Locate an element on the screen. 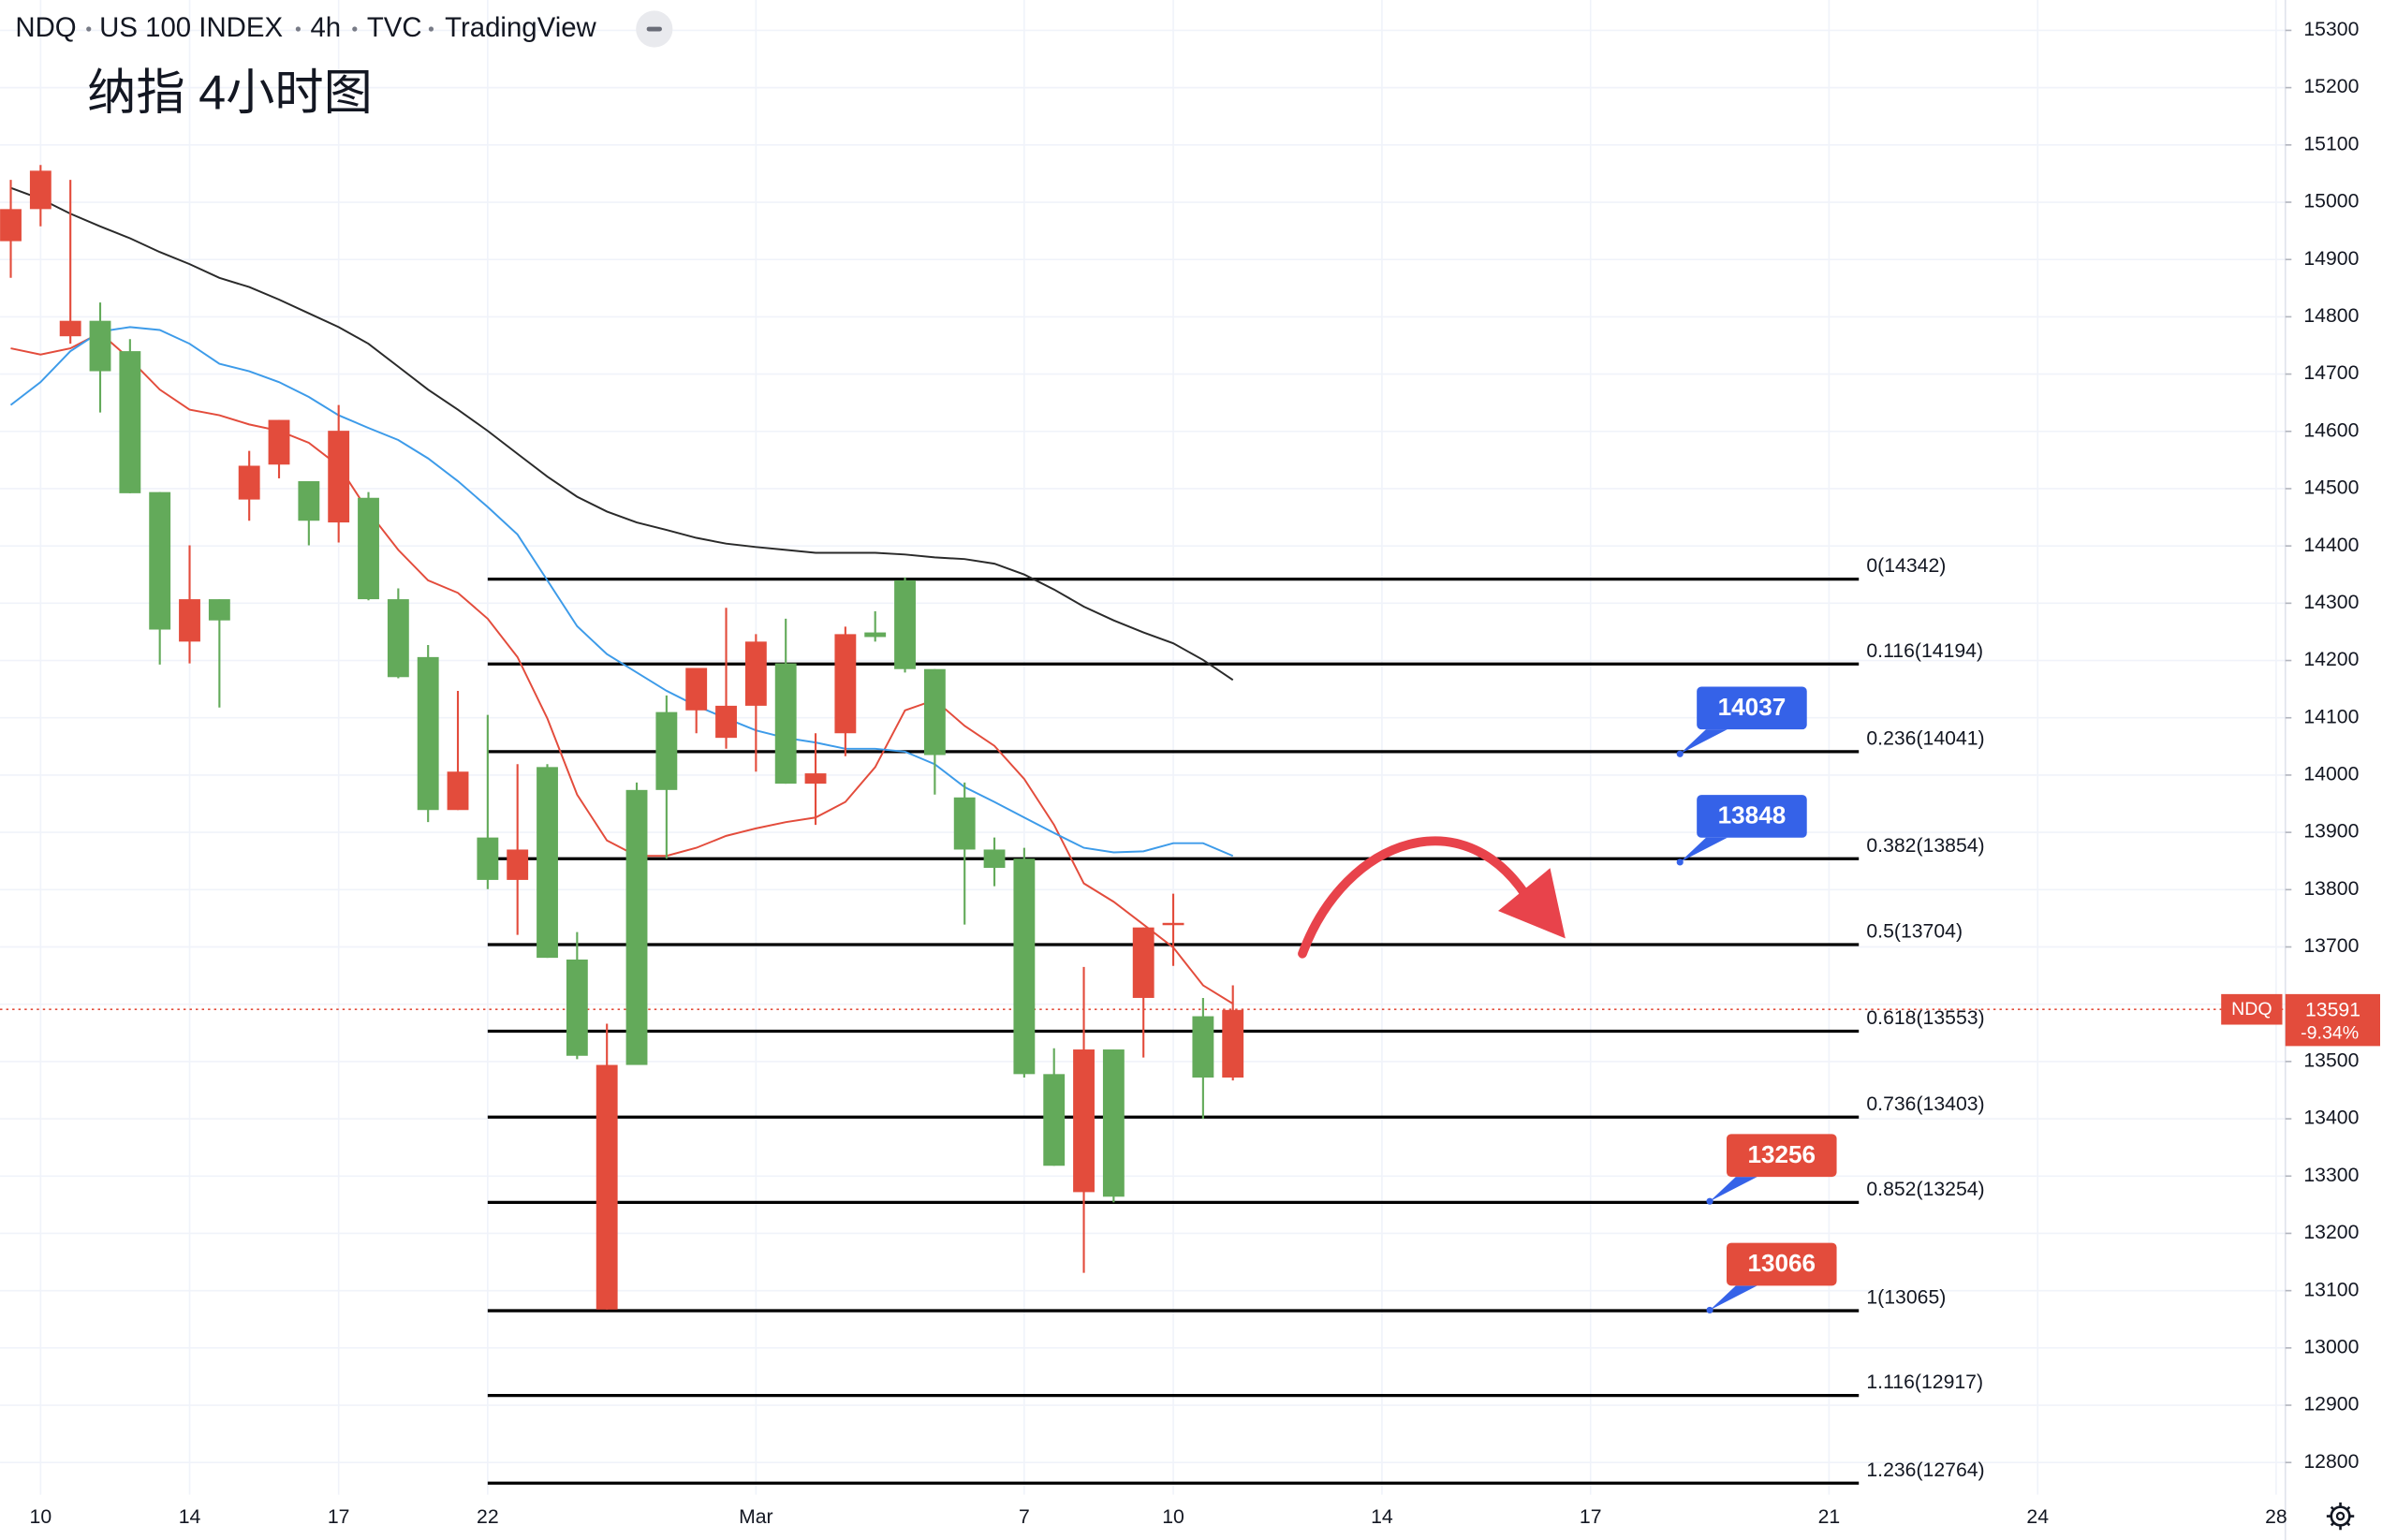 This screenshot has height=1540, width=2397. x-tick-label: 10 is located at coordinates (41, 1517).